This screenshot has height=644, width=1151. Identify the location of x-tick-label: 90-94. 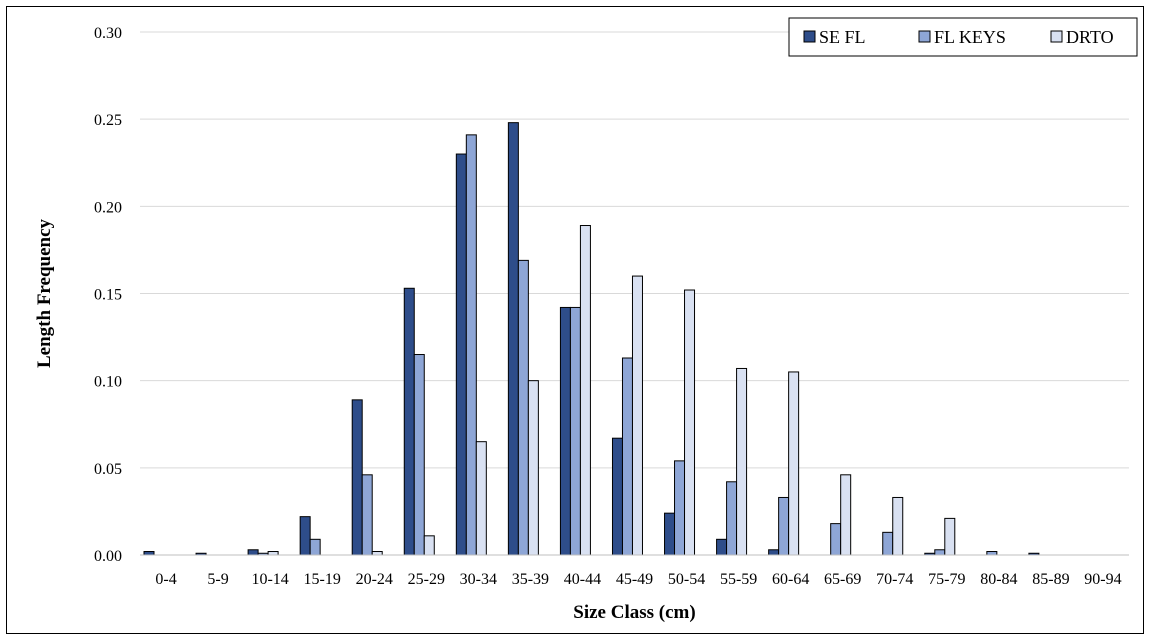
(1102, 579).